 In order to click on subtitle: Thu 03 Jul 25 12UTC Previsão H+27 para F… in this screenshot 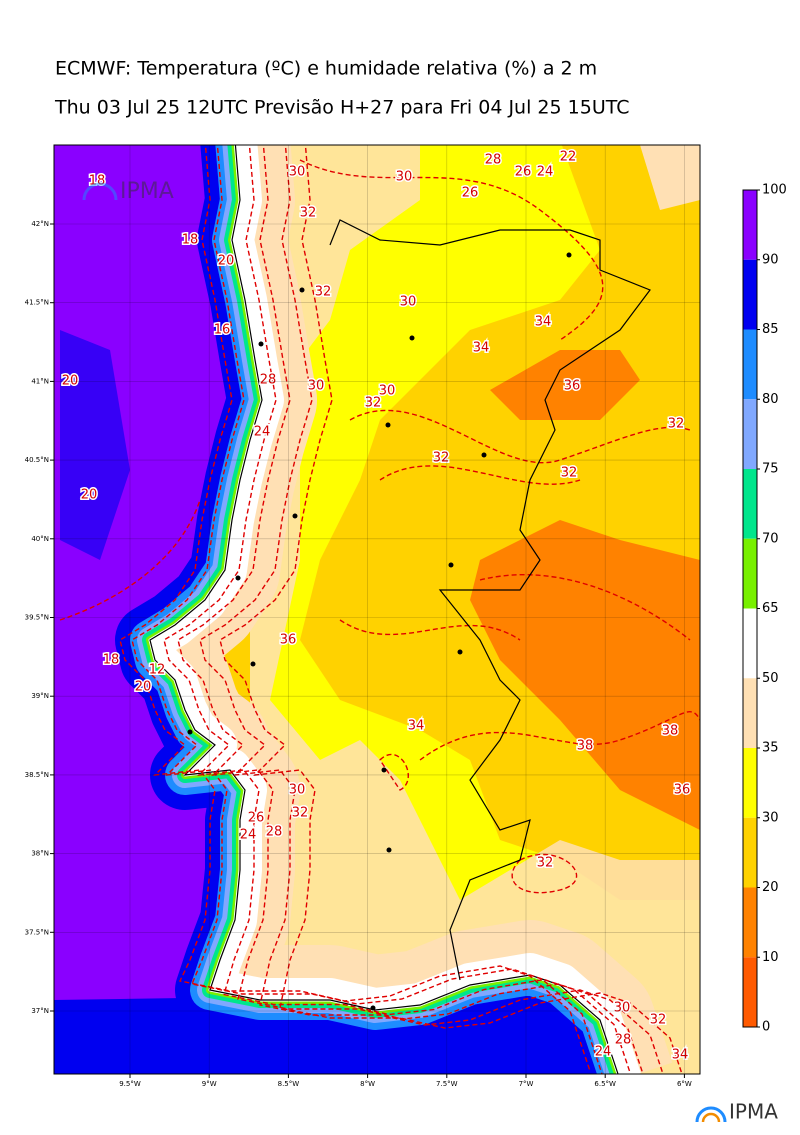, I will do `click(341, 108)`.